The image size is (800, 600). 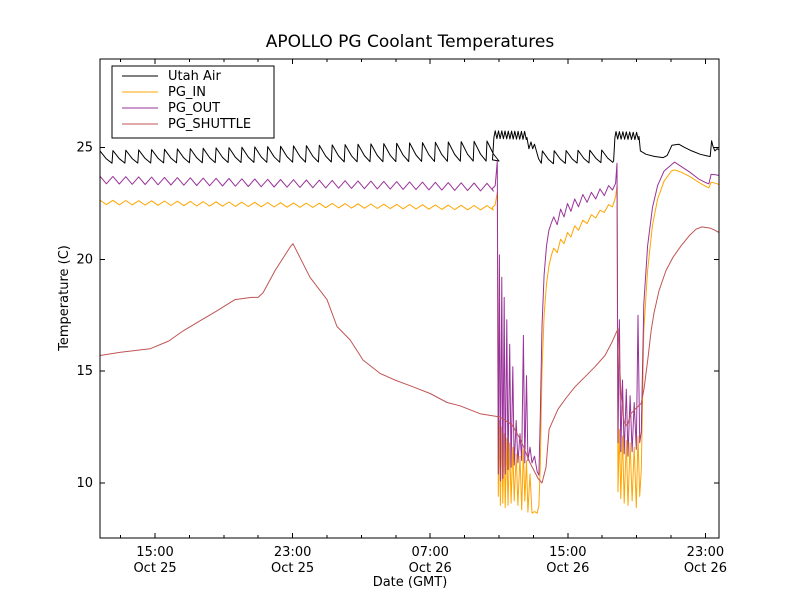 I want to click on legend-label-utah-air: Utah Air, so click(x=194, y=76).